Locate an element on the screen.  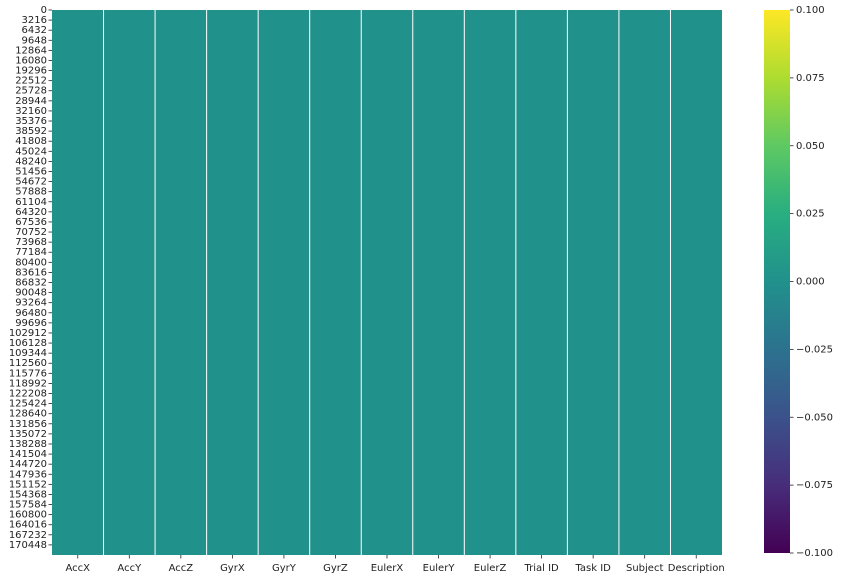
y-tick-label: 147936 is located at coordinates (28, 474).